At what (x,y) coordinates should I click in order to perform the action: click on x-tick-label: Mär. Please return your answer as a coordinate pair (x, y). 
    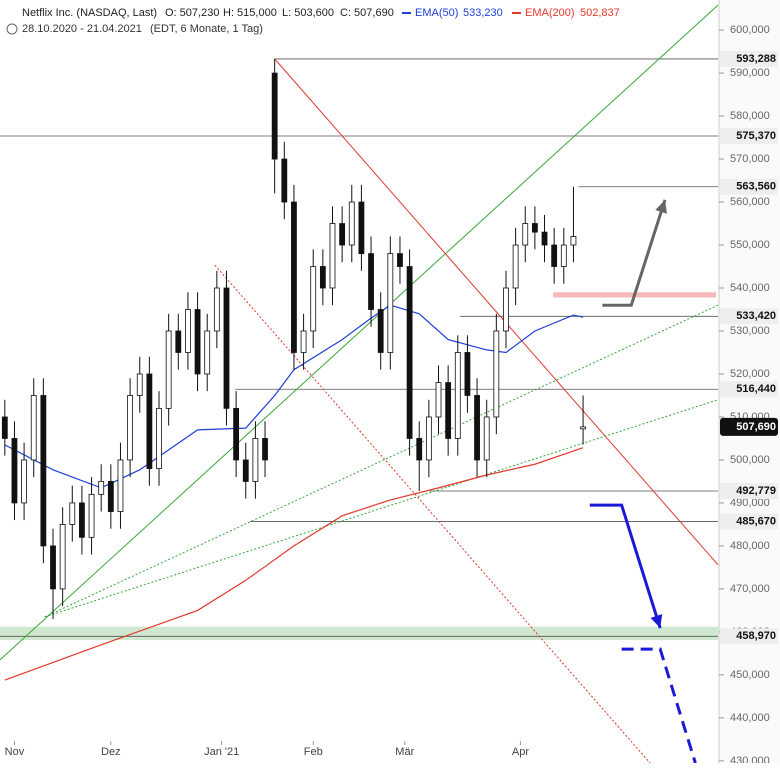
    Looking at the image, I should click on (404, 752).